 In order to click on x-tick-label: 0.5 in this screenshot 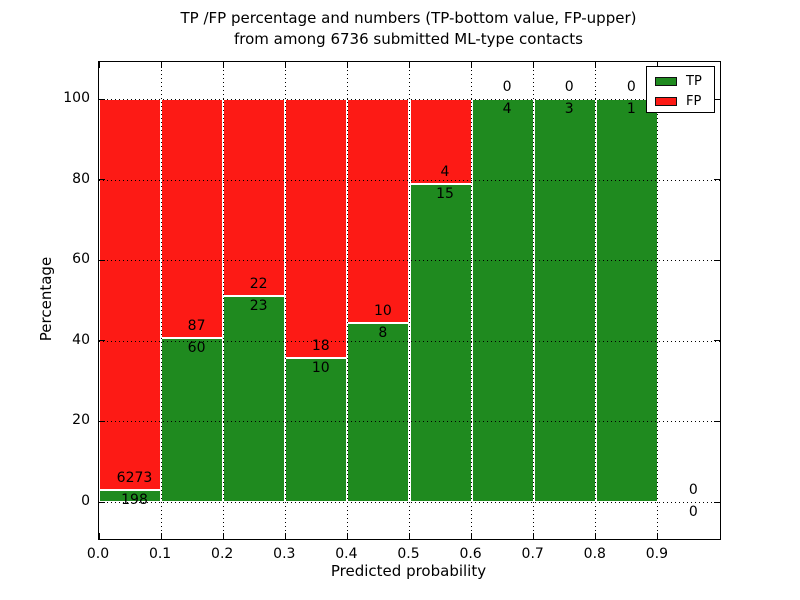, I will do `click(408, 554)`.